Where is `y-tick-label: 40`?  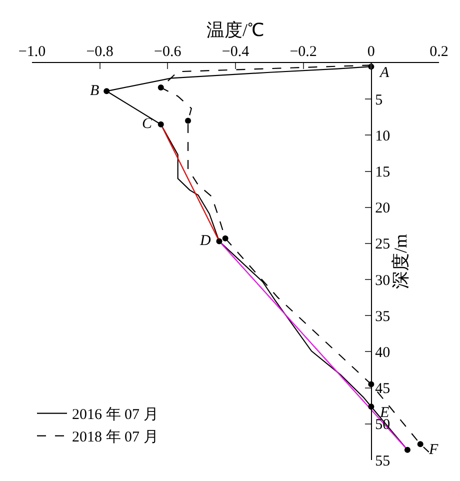 y-tick-label: 40 is located at coordinates (382, 352).